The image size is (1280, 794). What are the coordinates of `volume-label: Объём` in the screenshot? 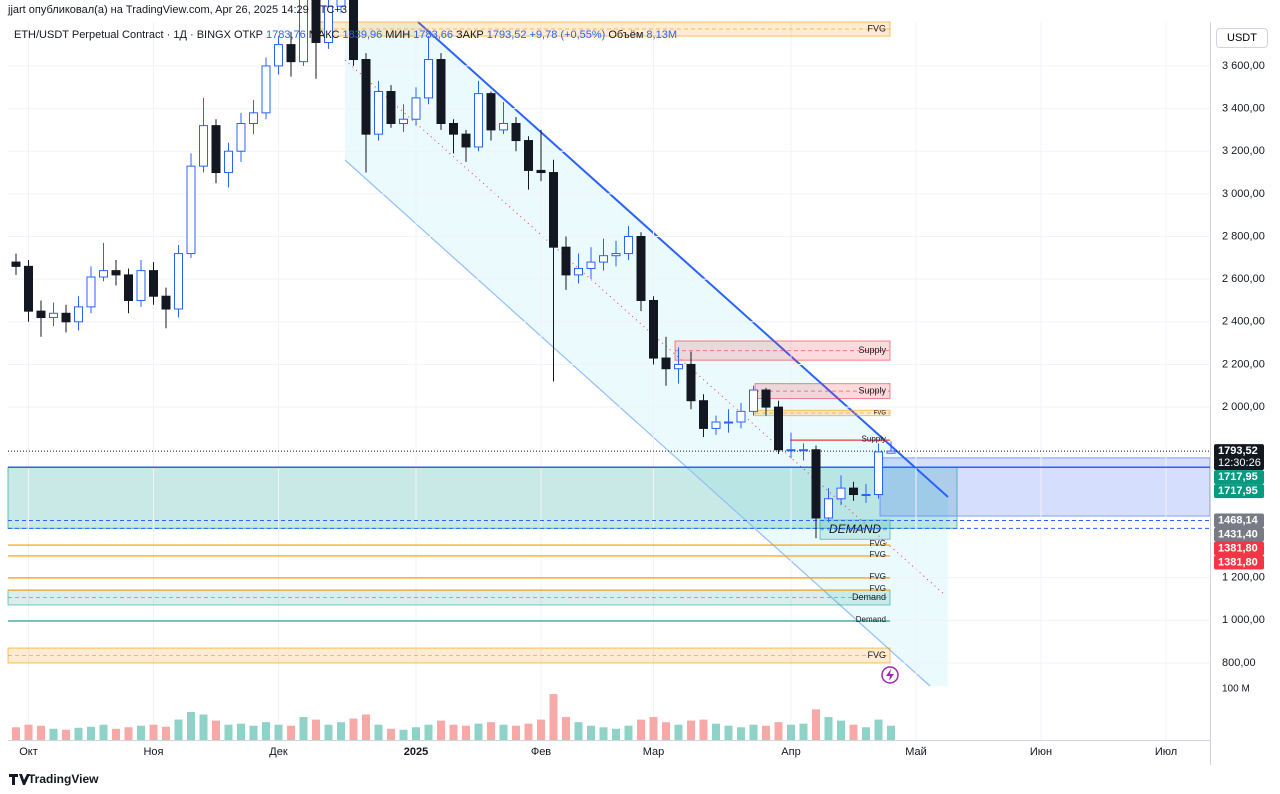 It's located at (626, 35).